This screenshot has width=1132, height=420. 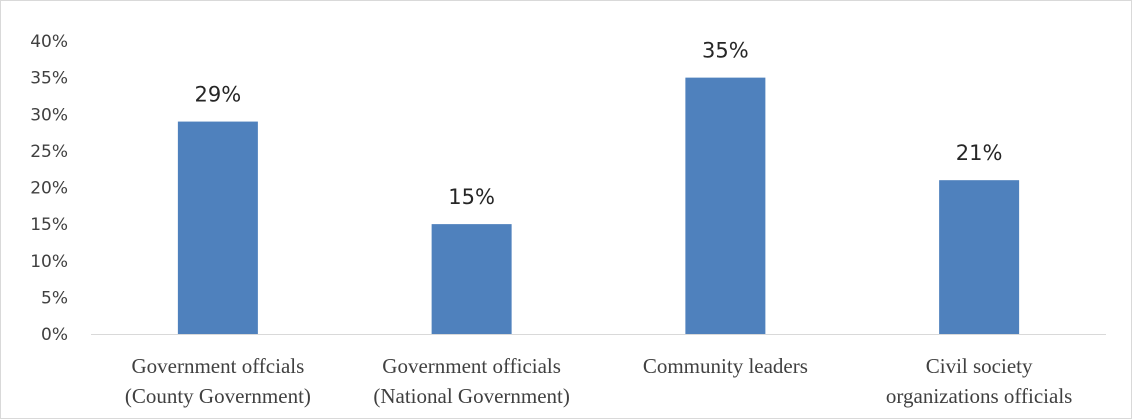 I want to click on y-tick-label: 20%, so click(x=49, y=189).